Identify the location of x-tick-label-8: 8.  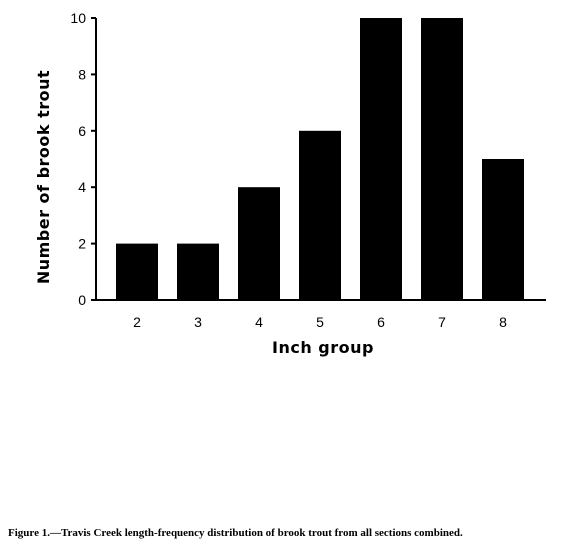
(503, 322).